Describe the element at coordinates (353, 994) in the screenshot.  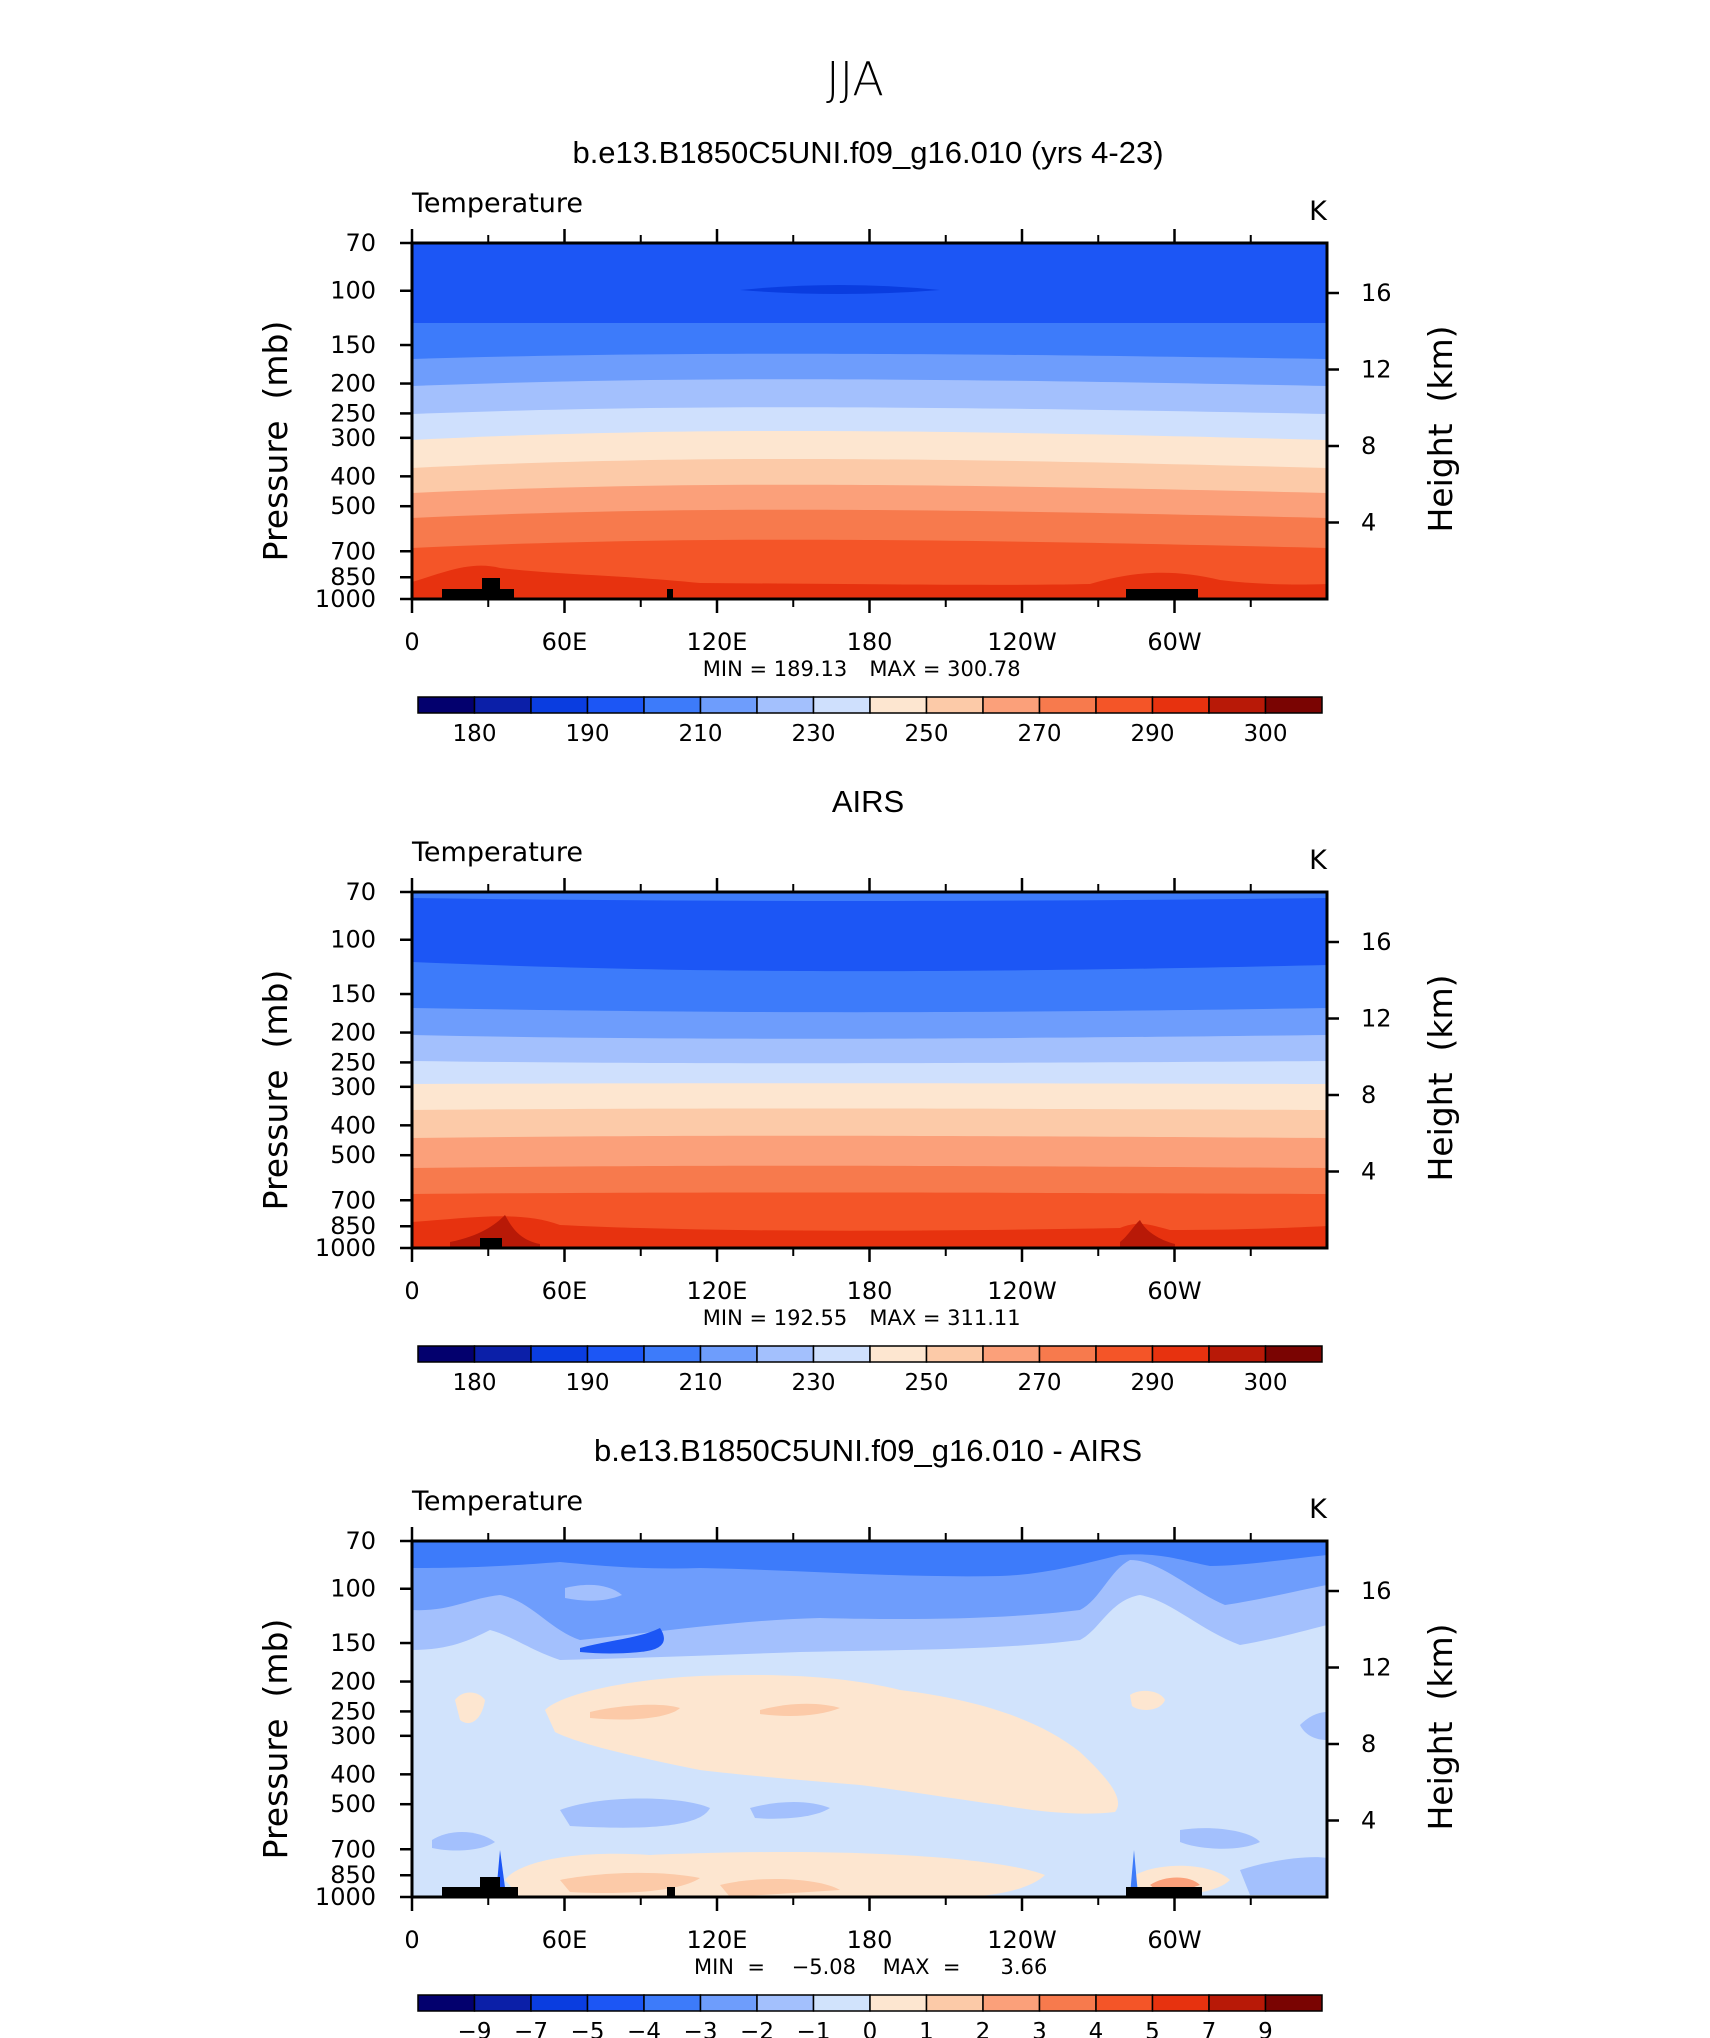
I see `pressure-tick-label: 150` at that location.